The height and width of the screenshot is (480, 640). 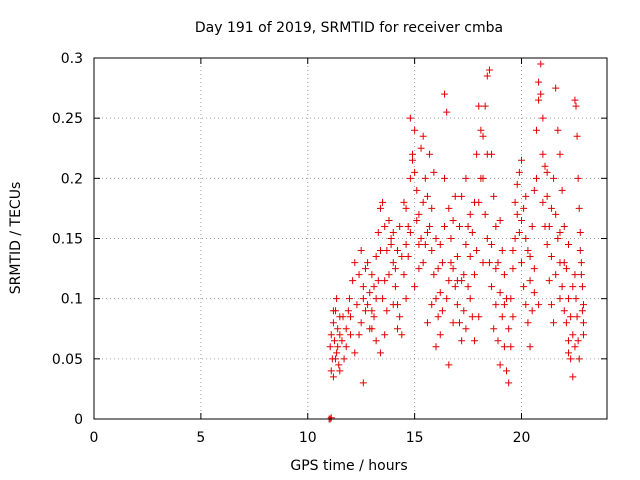 I want to click on y-tick-label: 0.25, so click(x=67, y=119).